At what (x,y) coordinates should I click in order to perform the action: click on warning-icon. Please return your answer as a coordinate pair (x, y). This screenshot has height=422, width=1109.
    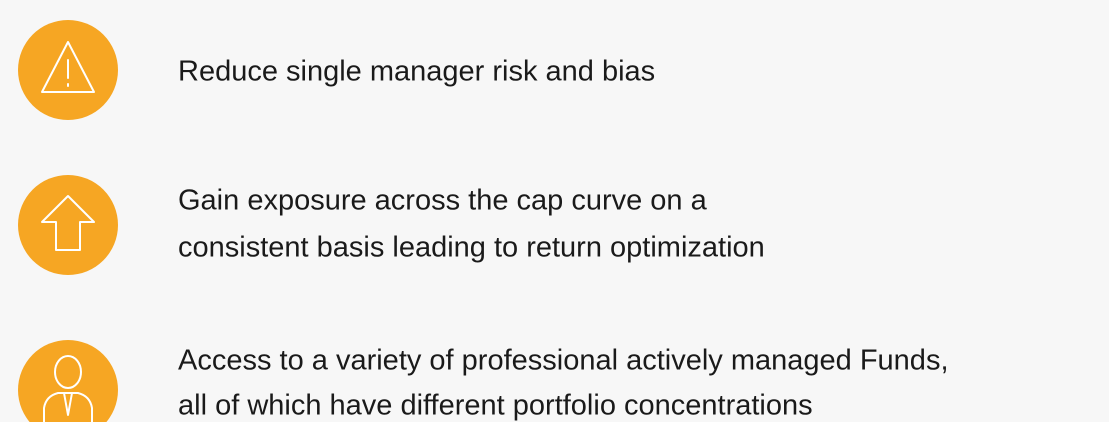
    Looking at the image, I should click on (68, 70).